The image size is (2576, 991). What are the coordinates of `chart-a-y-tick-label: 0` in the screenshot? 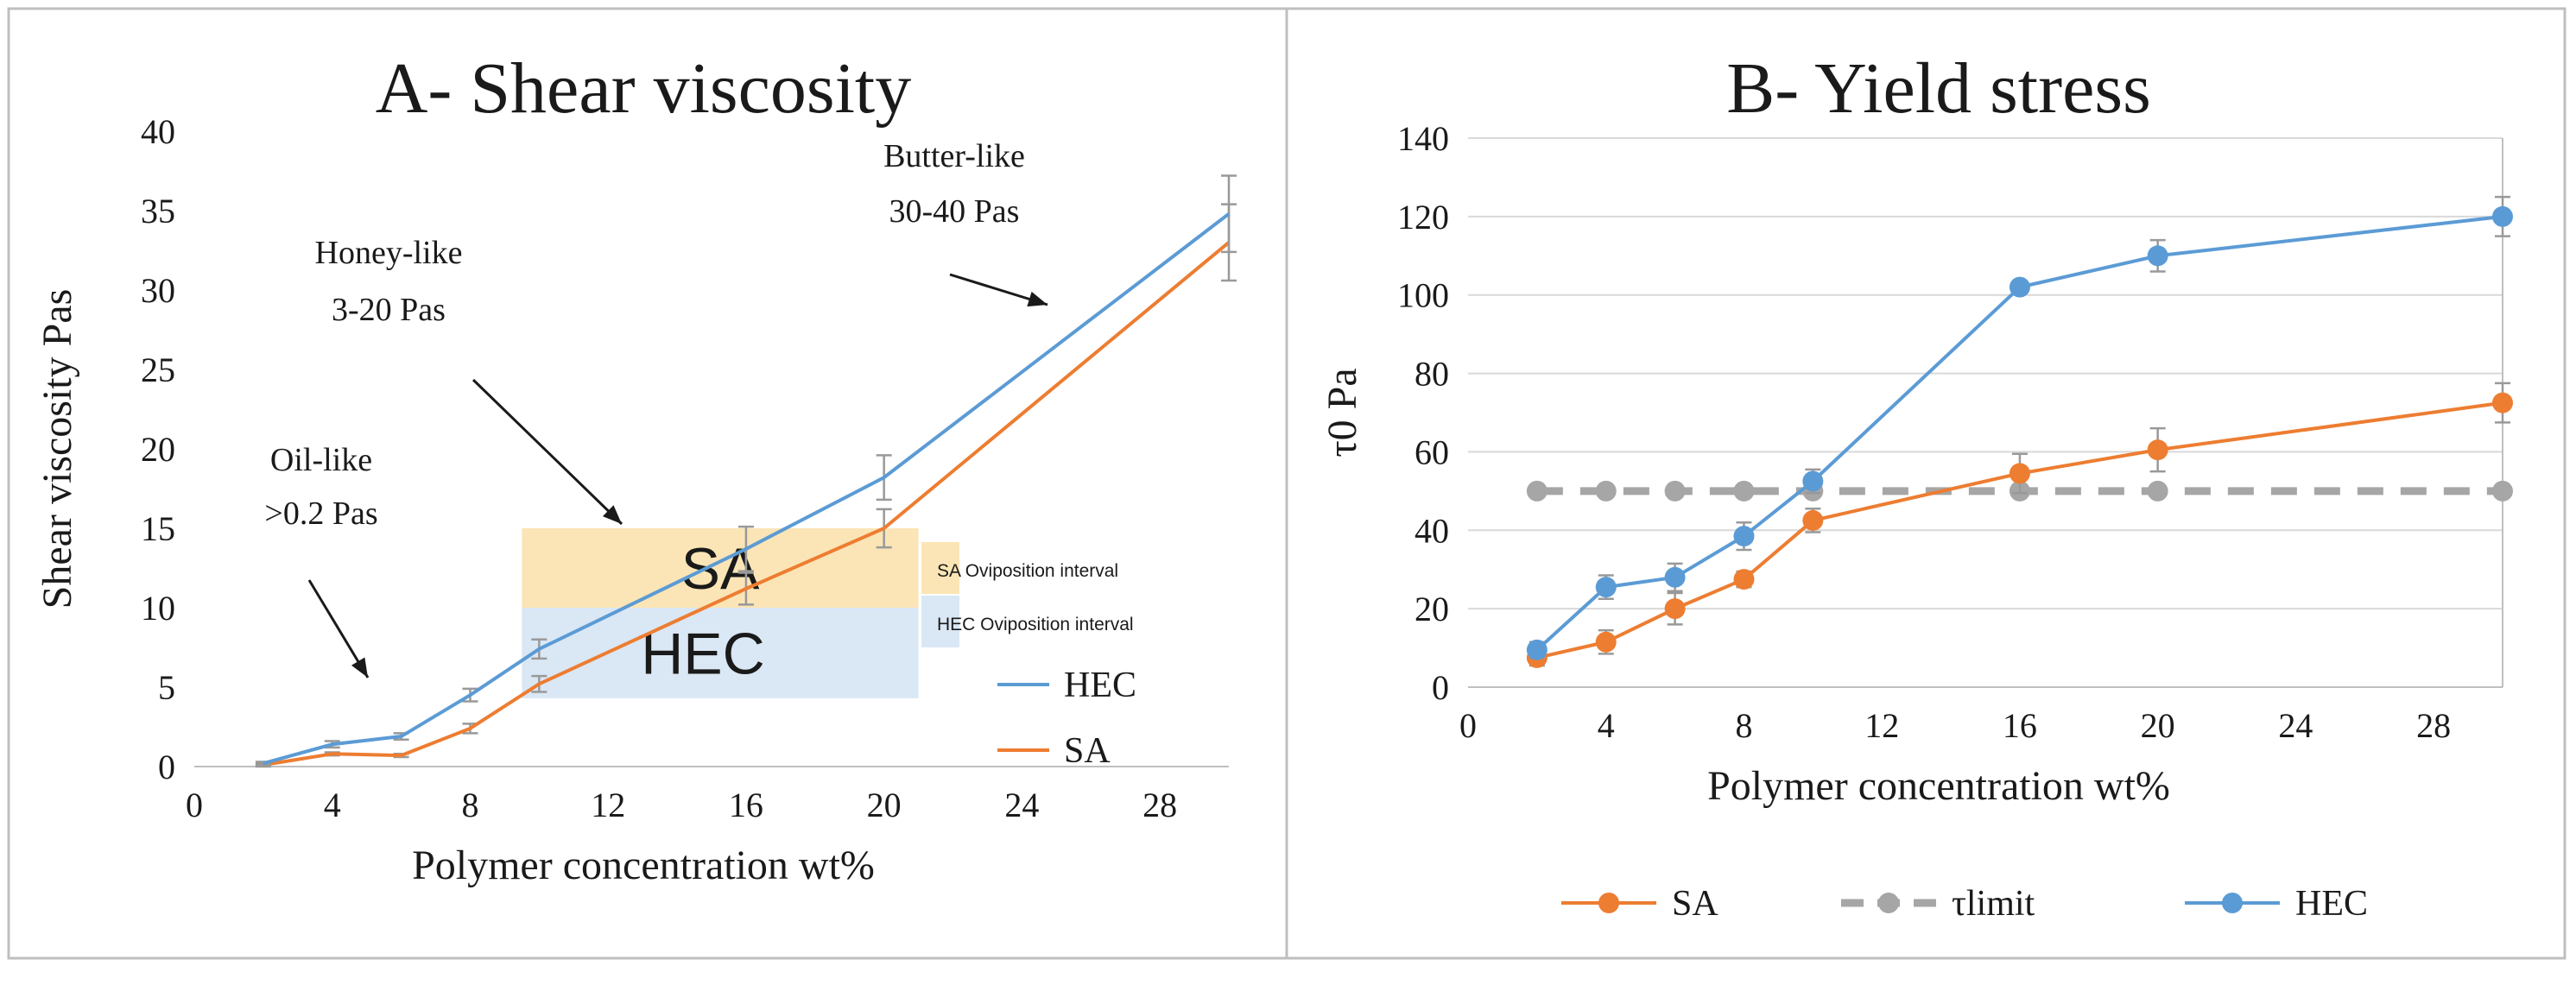 It's located at (166, 767).